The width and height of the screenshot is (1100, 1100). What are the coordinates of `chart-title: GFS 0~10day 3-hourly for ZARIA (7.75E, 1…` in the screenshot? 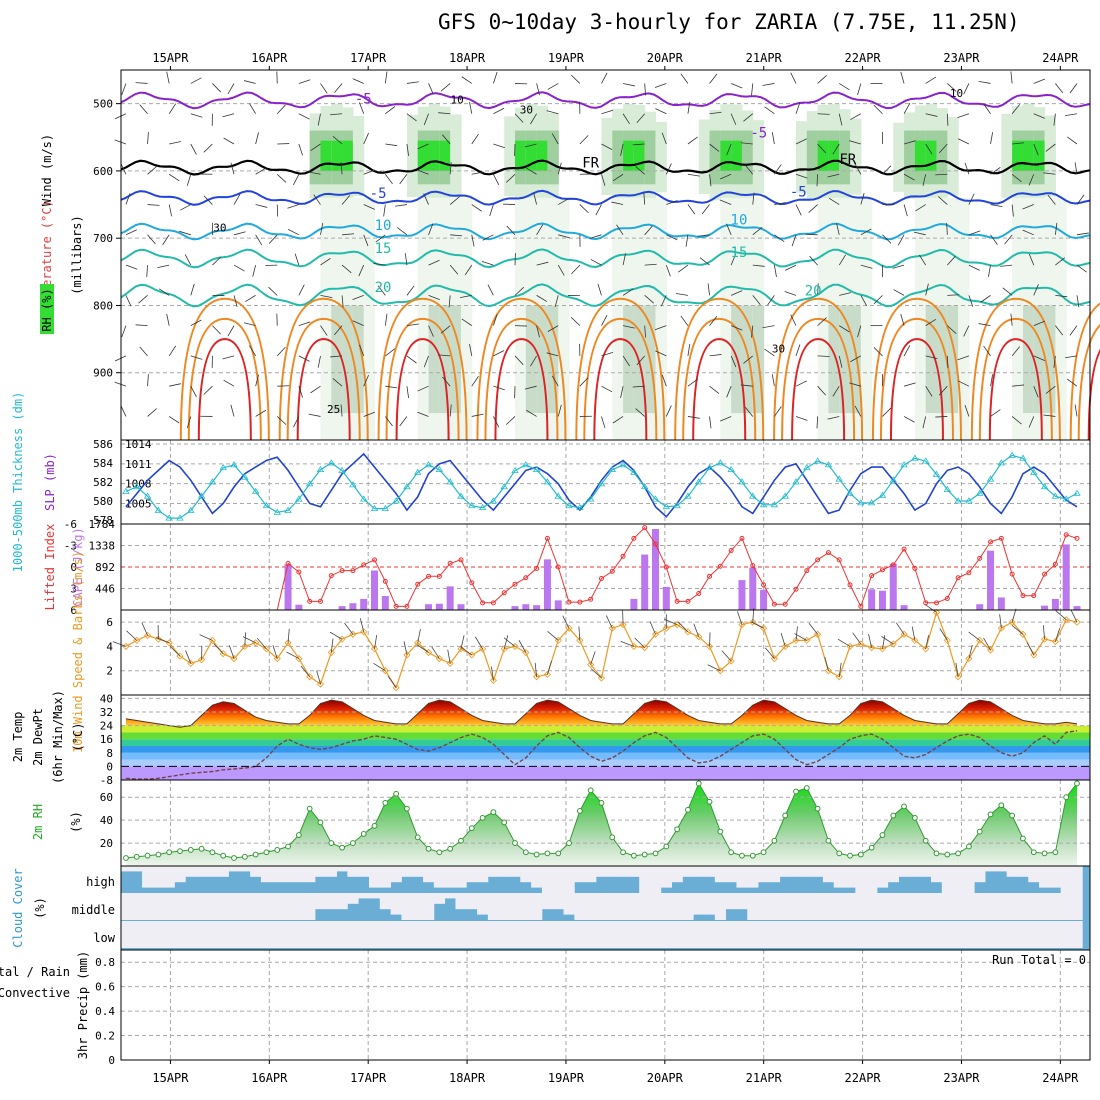 It's located at (729, 22).